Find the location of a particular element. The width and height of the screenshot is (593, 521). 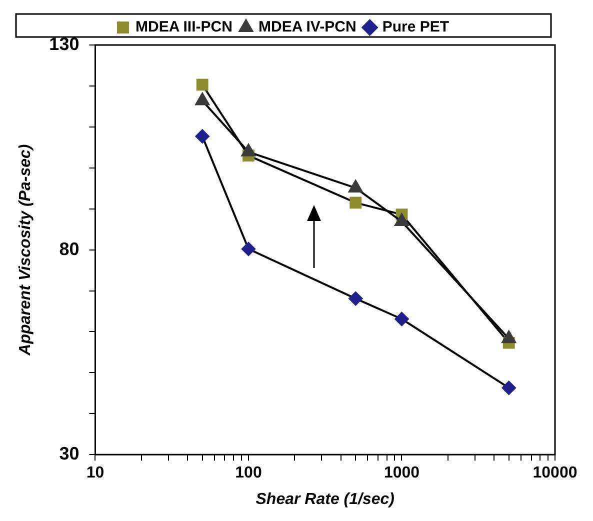

y-tick-label: 130 is located at coordinates (64, 44).